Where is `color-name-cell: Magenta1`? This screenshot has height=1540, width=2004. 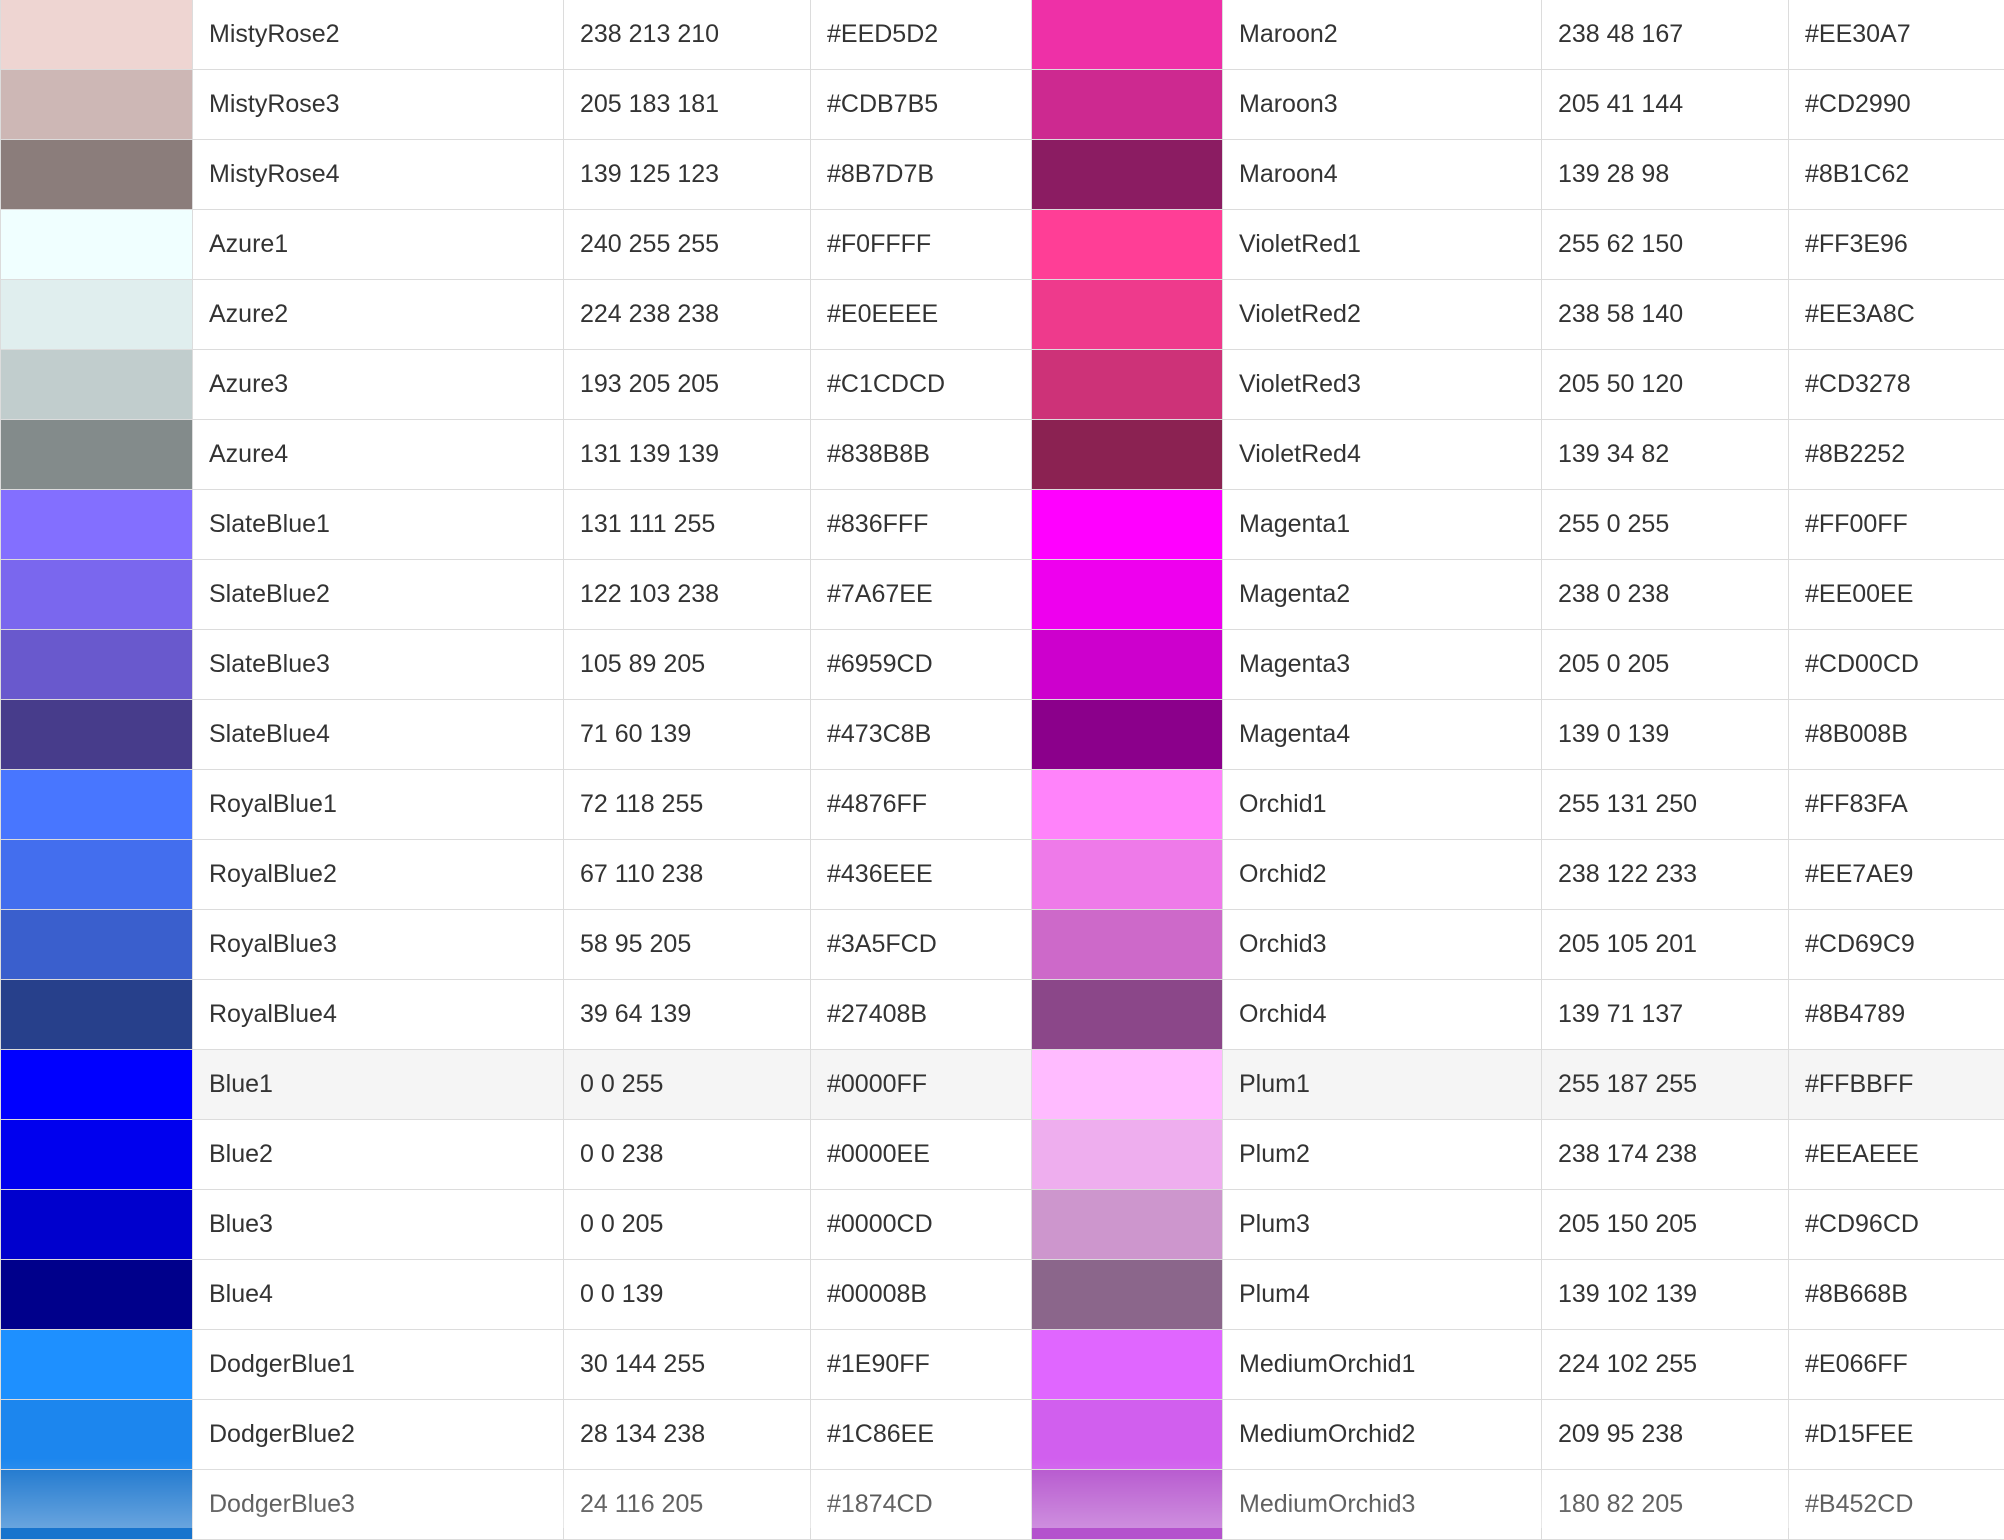 color-name-cell: Magenta1 is located at coordinates (1382, 525).